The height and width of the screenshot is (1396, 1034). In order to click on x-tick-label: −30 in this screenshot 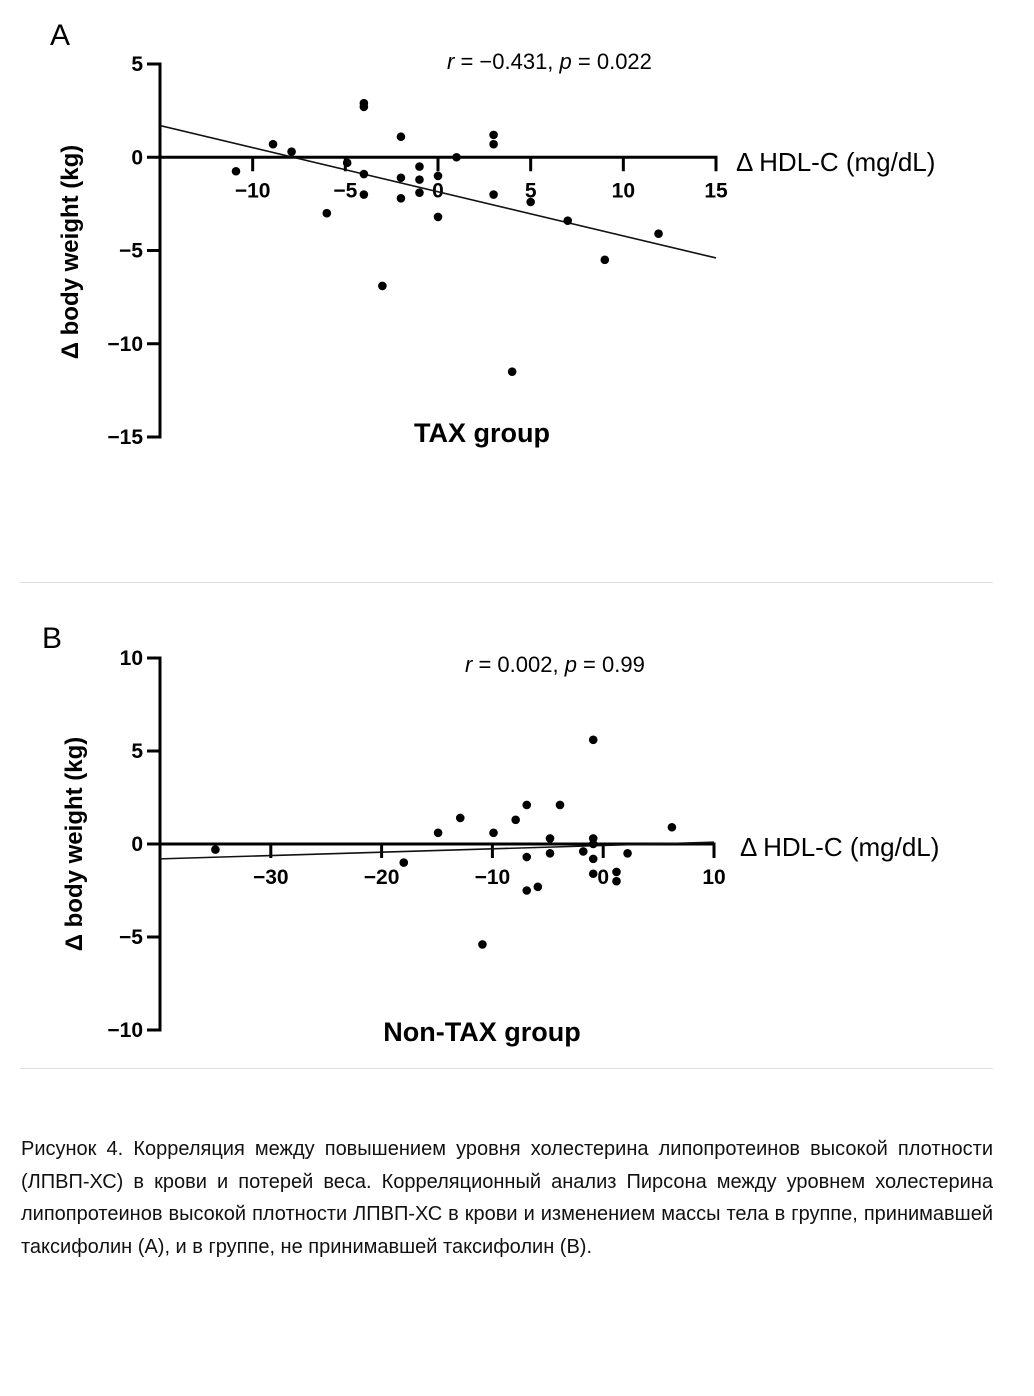, I will do `click(271, 877)`.